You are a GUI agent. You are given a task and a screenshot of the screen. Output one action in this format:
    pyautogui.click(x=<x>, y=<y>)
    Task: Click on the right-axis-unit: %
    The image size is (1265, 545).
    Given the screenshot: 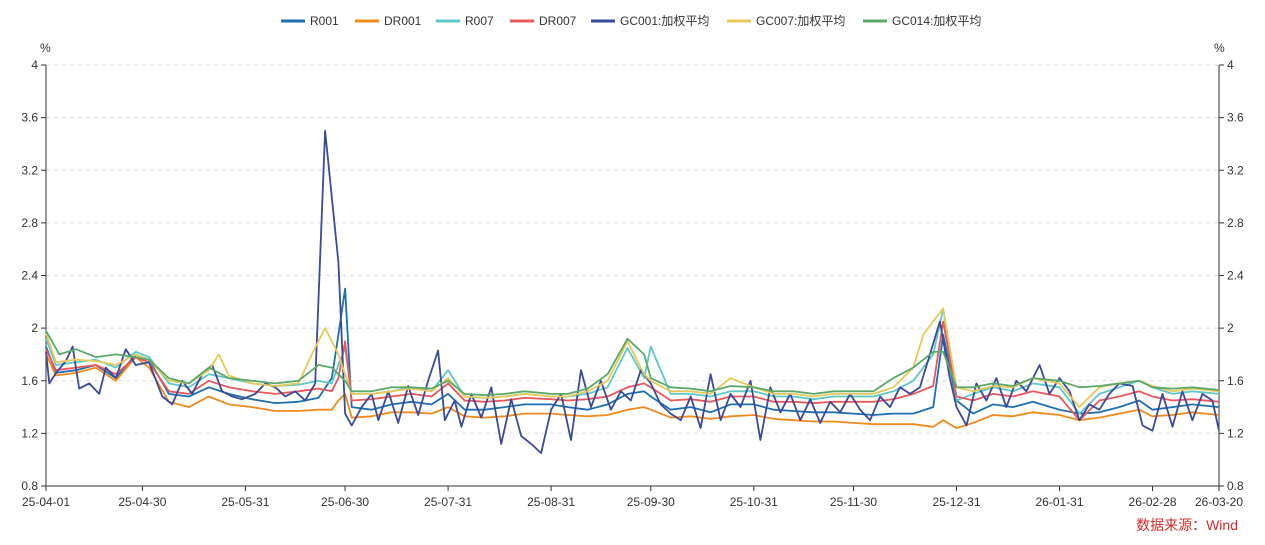 What is the action you would take?
    pyautogui.click(x=1219, y=48)
    